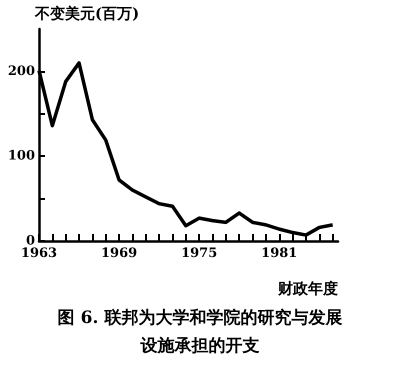 This screenshot has height=373, width=400. Describe the element at coordinates (21, 71) in the screenshot. I see `y-tick-label: 200` at that location.